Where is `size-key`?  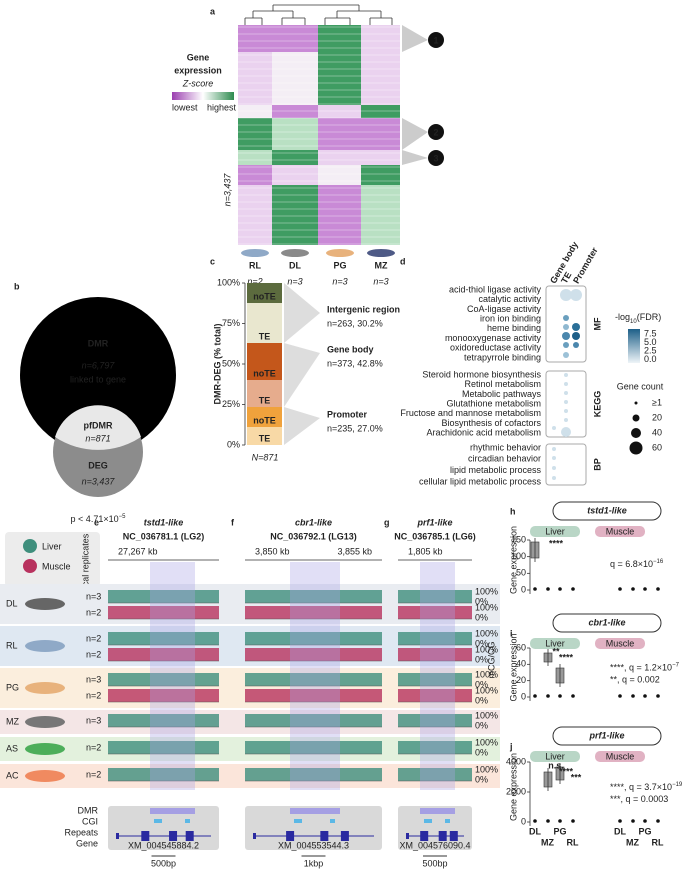
size-key is located at coordinates (636, 433).